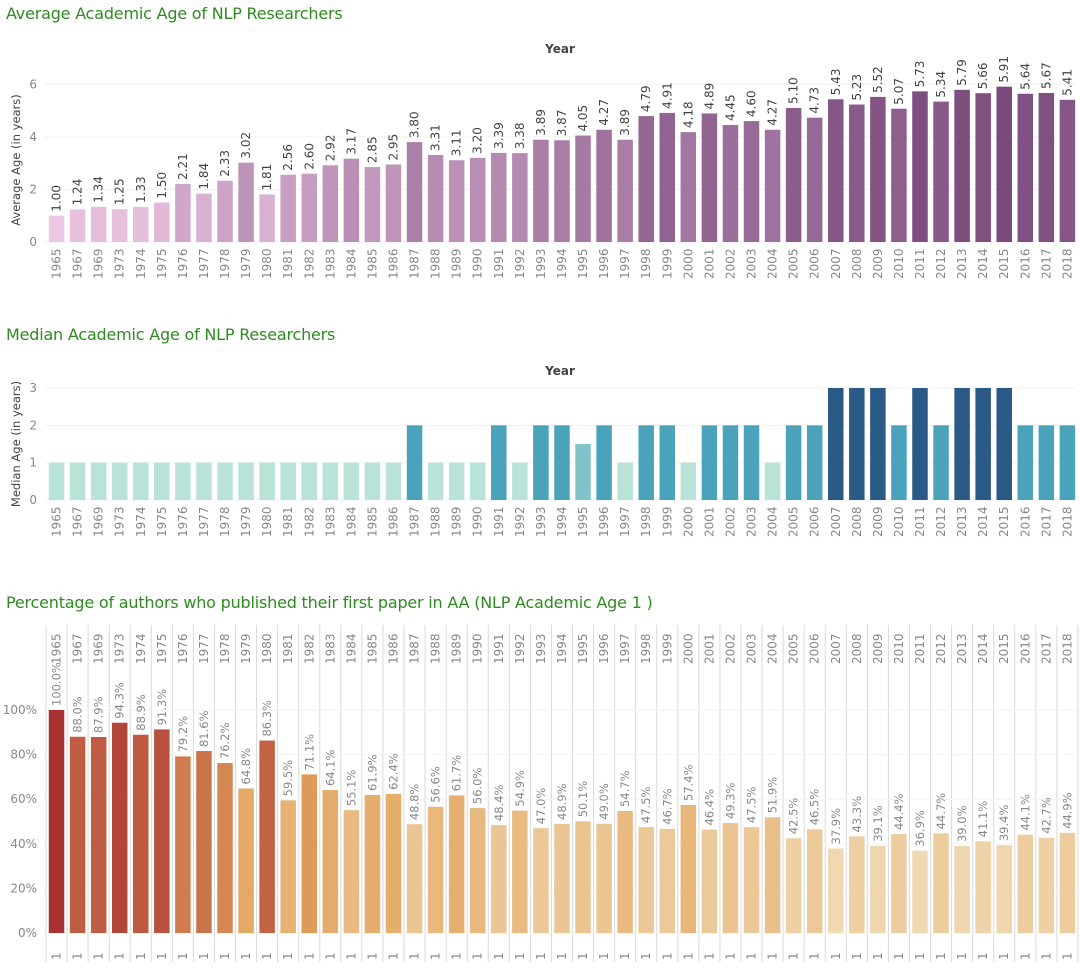  I want to click on chart-title-median-age: Median Academic Age of NLP Researchers, so click(171, 334).